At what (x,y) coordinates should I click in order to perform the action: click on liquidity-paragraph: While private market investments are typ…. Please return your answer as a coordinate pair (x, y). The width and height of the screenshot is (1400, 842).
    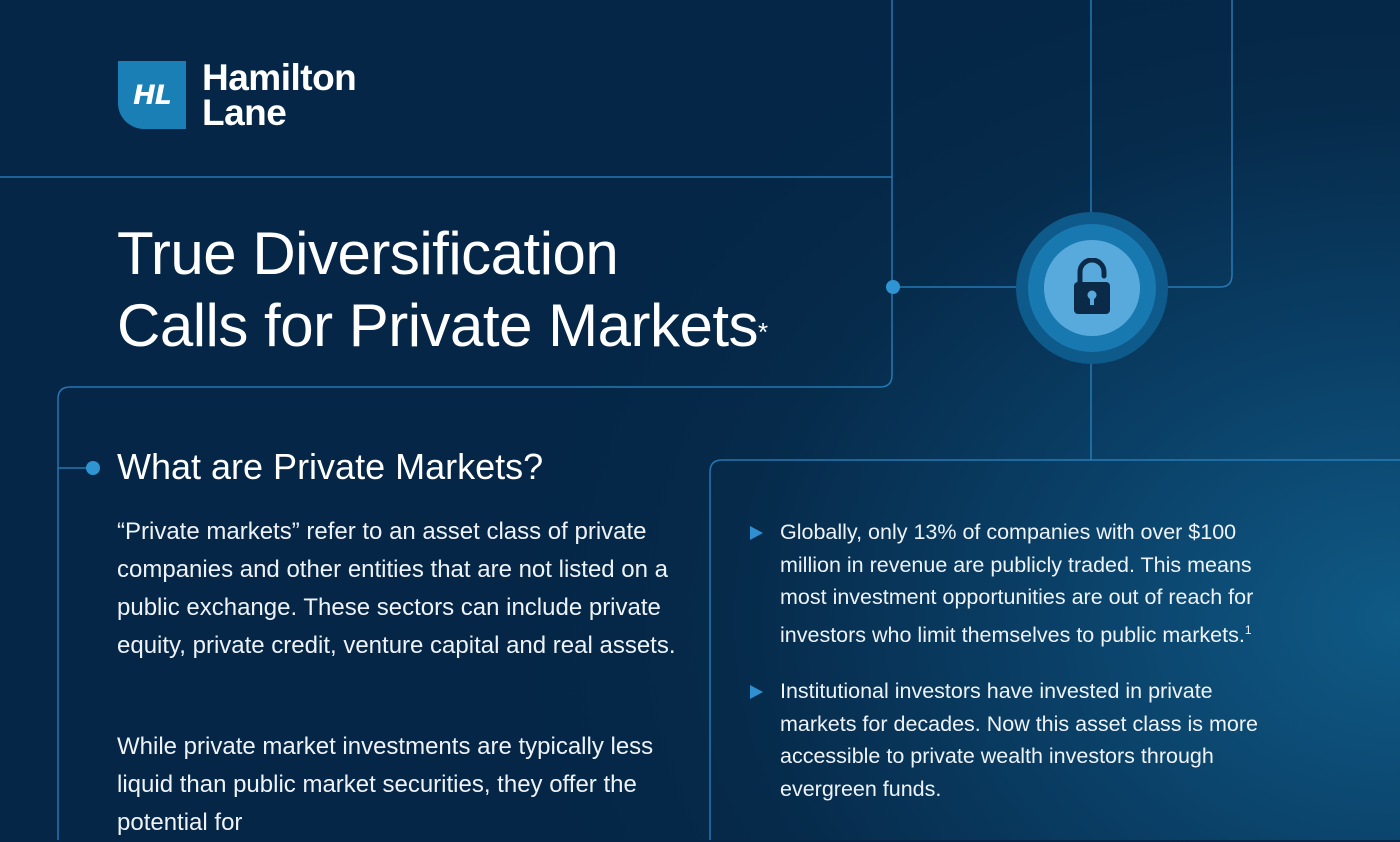
    Looking at the image, I should click on (385, 784).